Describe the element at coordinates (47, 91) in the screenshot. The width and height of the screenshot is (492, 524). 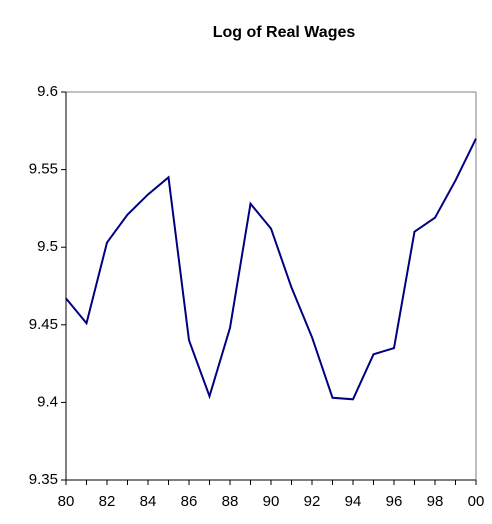
I see `y-tick-label: 9.6` at that location.